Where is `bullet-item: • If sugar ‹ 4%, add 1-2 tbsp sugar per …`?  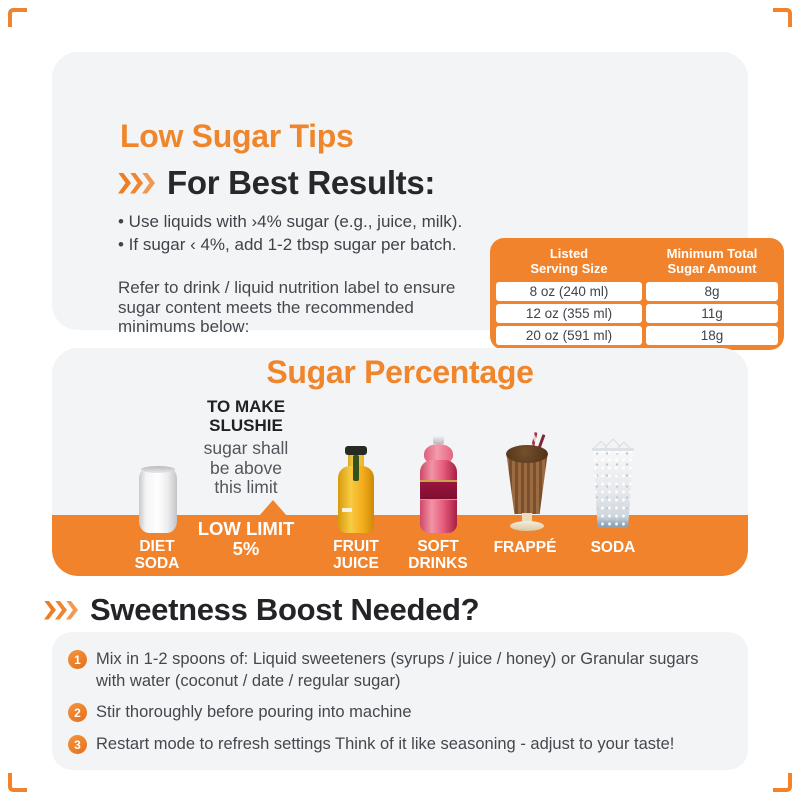
bullet-item: • If sugar ‹ 4%, add 1-2 tbsp sugar per … is located at coordinates (287, 244).